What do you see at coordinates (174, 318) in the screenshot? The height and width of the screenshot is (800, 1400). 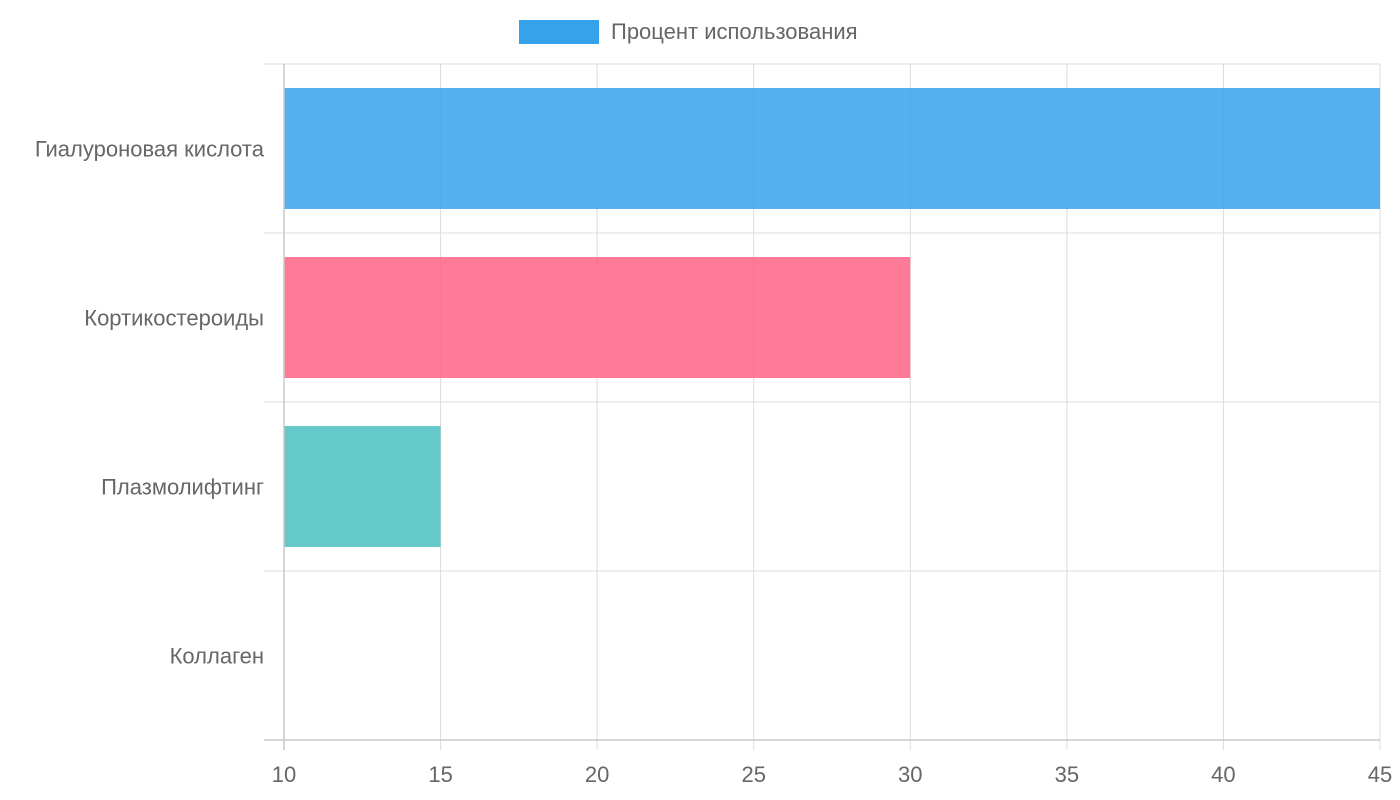 I see `category-label: Кортикостероиды` at bounding box center [174, 318].